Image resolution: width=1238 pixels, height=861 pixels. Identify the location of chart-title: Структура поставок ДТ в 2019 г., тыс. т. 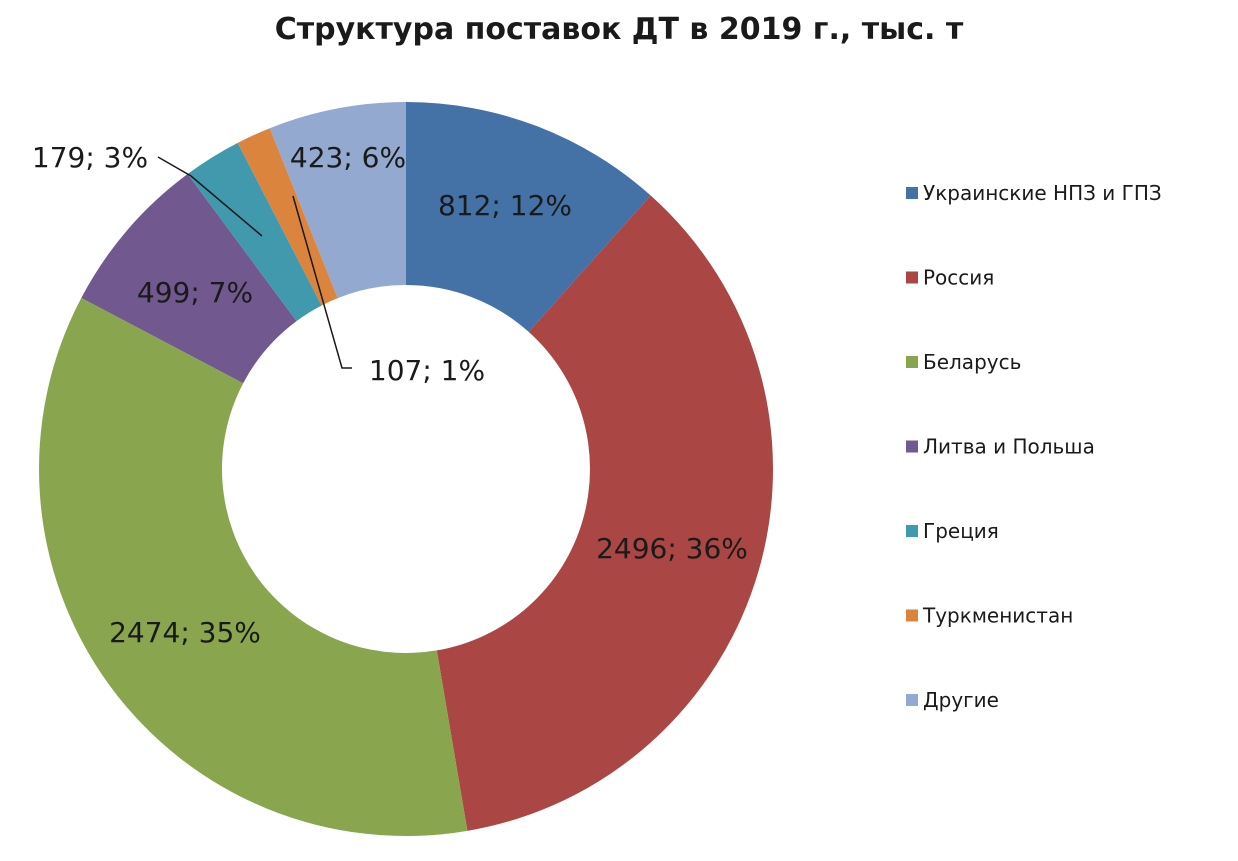
(619, 29).